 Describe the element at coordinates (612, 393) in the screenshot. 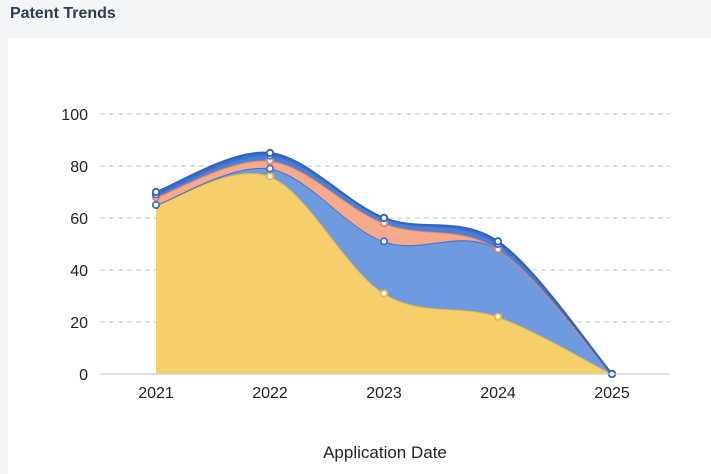

I see `x-tick-label: 2025` at that location.